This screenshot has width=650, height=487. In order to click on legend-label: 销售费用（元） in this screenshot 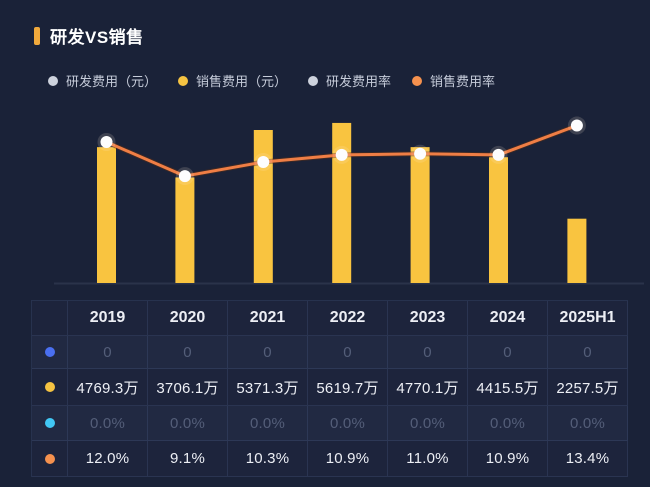, I will do `click(242, 81)`.